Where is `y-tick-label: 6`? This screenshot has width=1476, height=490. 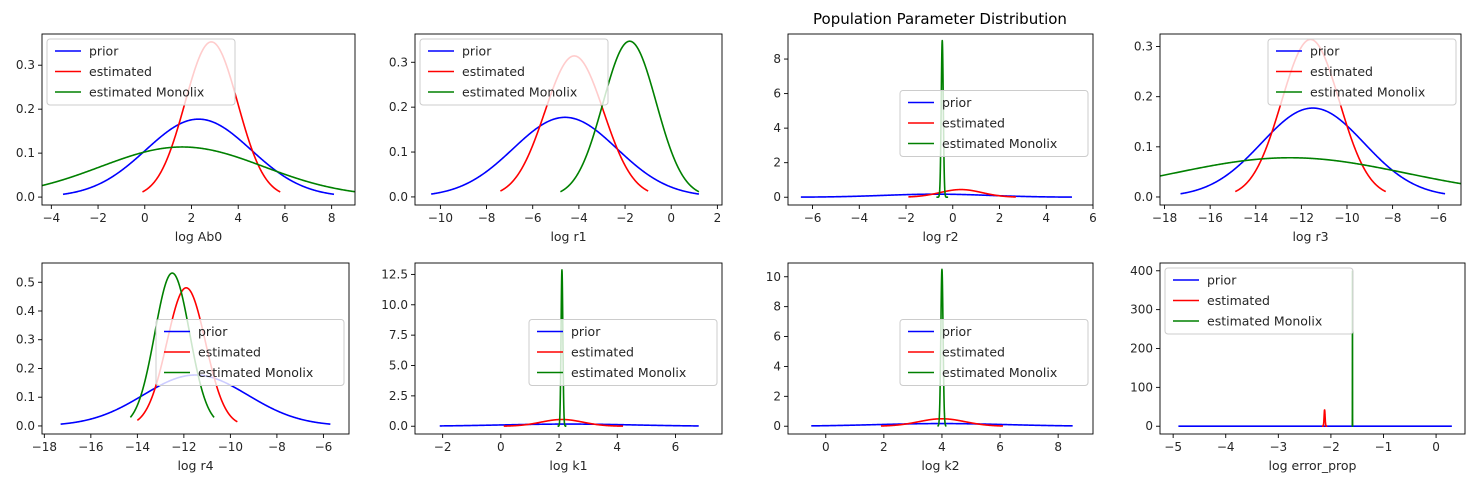 y-tick-label: 6 is located at coordinates (777, 94).